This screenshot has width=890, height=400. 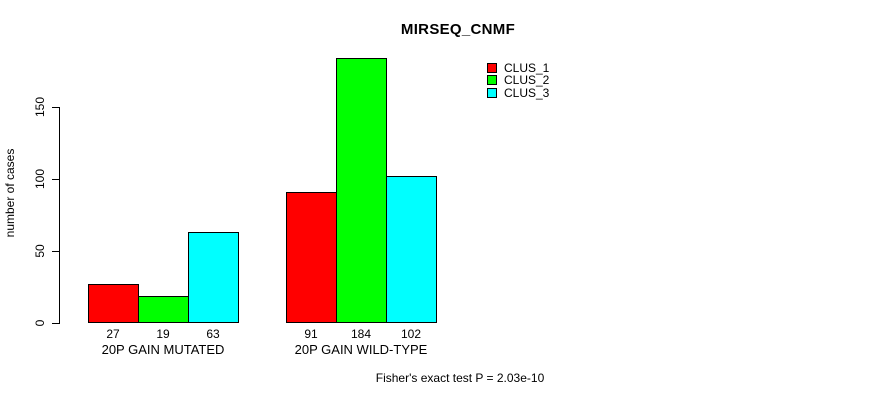 What do you see at coordinates (10, 193) in the screenshot?
I see `y-axis-label: number of cases` at bounding box center [10, 193].